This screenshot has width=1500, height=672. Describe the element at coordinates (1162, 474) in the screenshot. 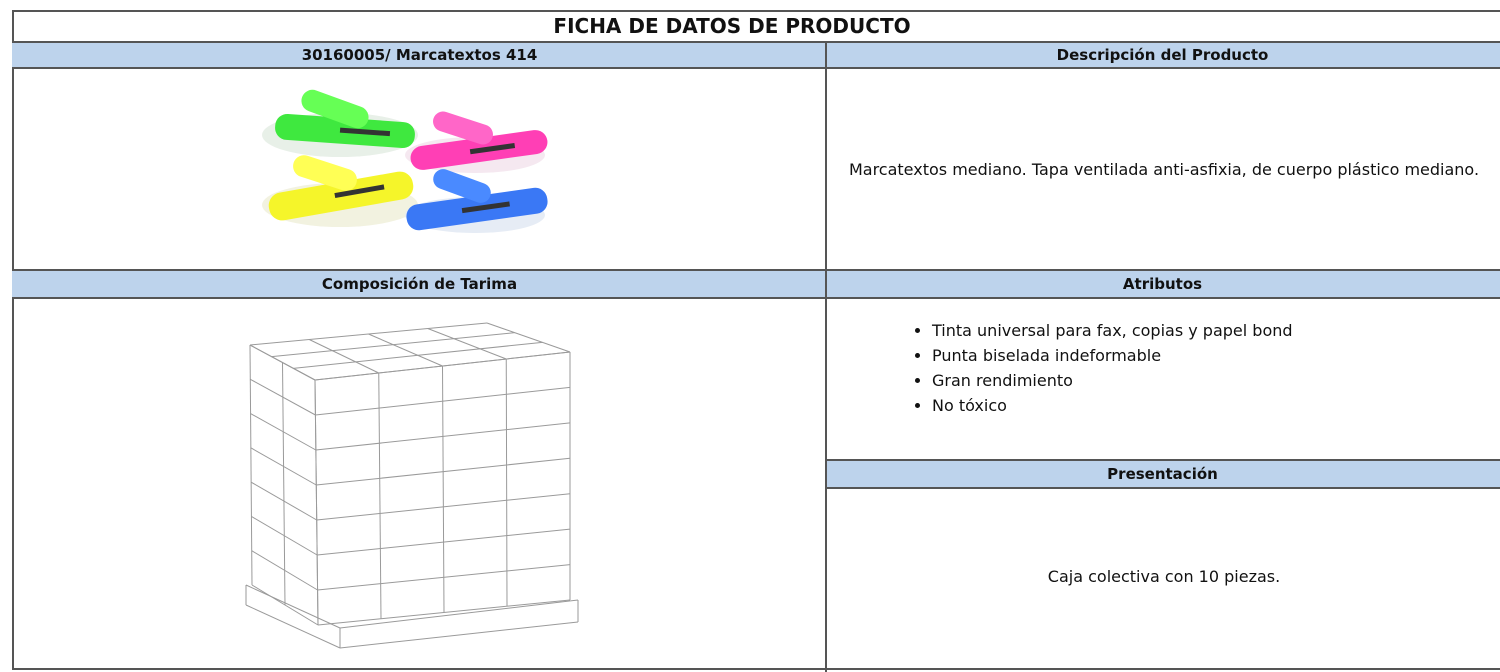

I see `presentation-header: Presentación` at that location.